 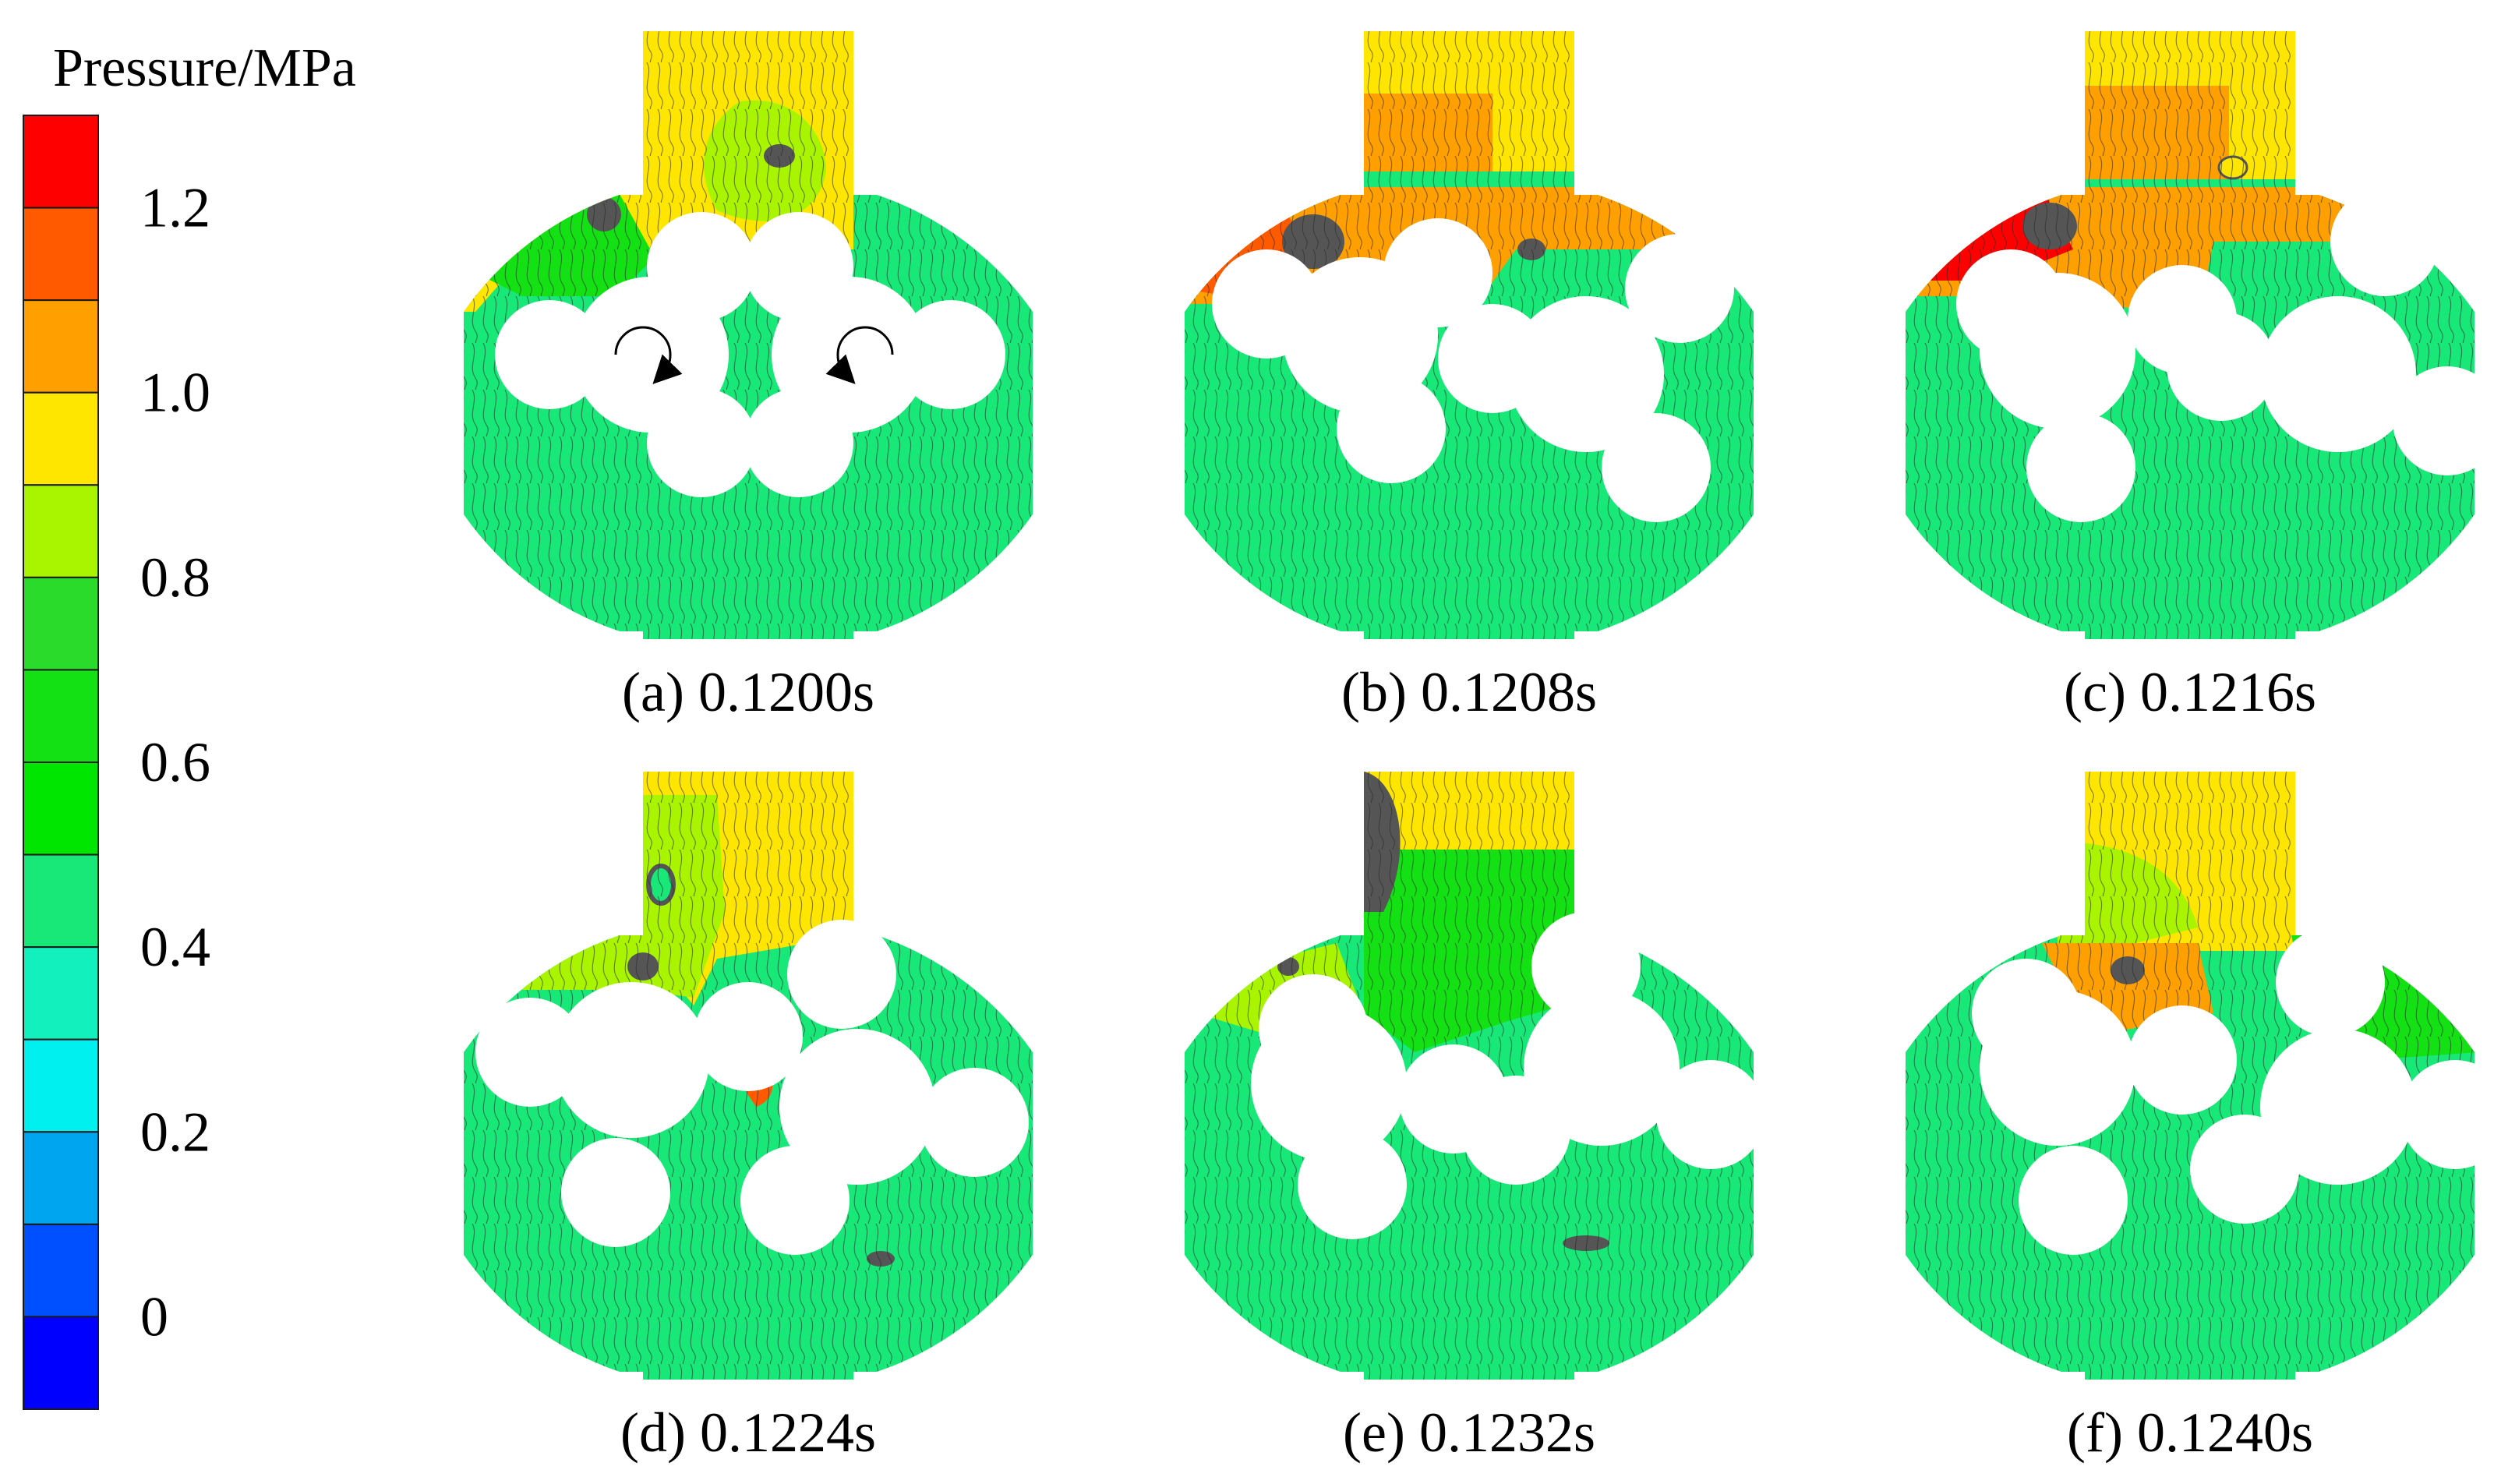 I want to click on legend-tick-label: 0, so click(x=154, y=1316).